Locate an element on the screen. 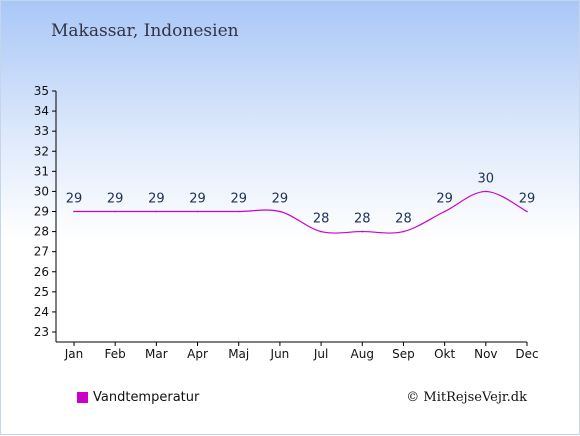 This screenshot has height=436, width=580. y-tick-label: 34 is located at coordinates (41, 111).